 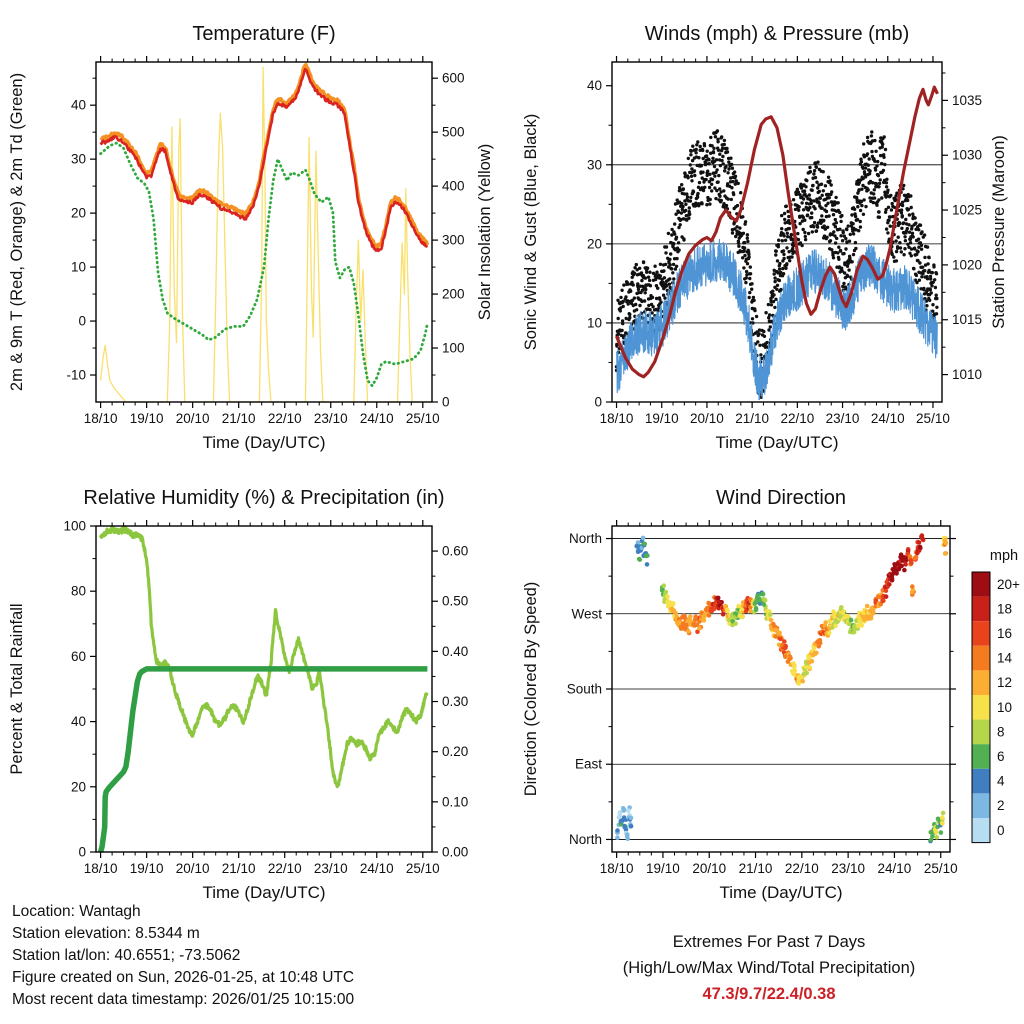 I want to click on station-elevation: Station elevation: 8.5344 m, so click(x=106, y=933).